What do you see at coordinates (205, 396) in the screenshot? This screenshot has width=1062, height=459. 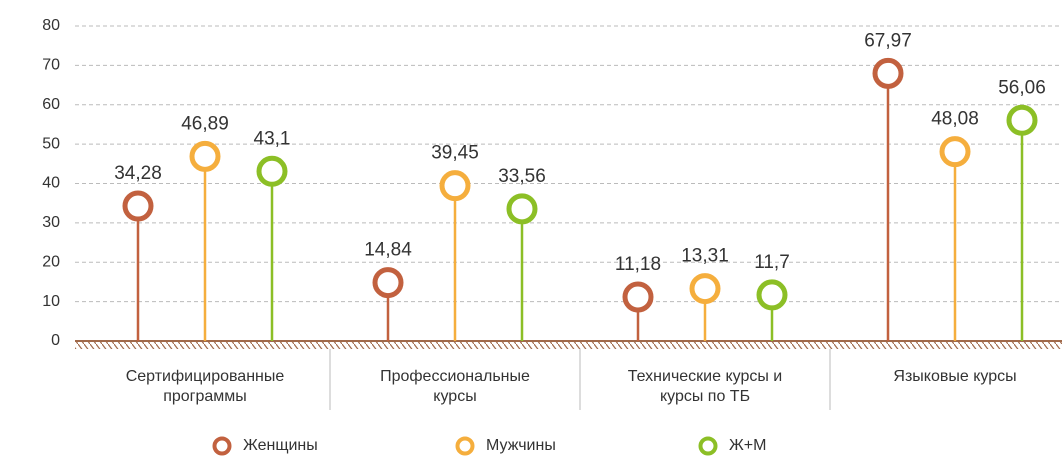 I see `x-tick-label: программы` at bounding box center [205, 396].